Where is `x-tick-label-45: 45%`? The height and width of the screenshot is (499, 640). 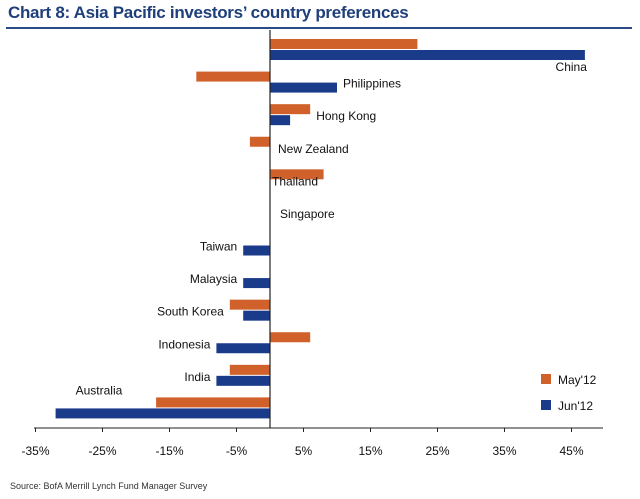
x-tick-label-45: 45% is located at coordinates (571, 451).